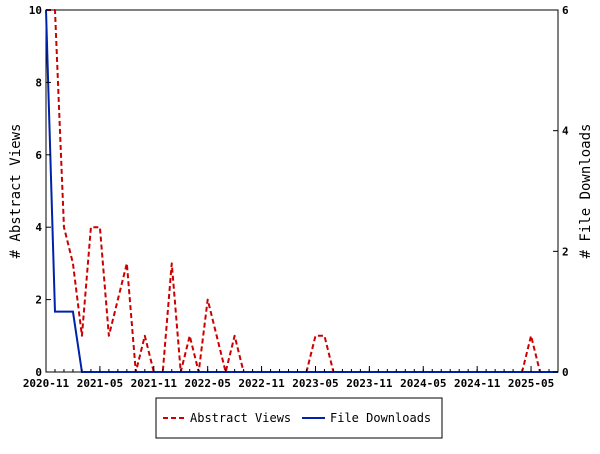  Describe the element at coordinates (38, 300) in the screenshot. I see `y-tick-label-left: 2` at that location.